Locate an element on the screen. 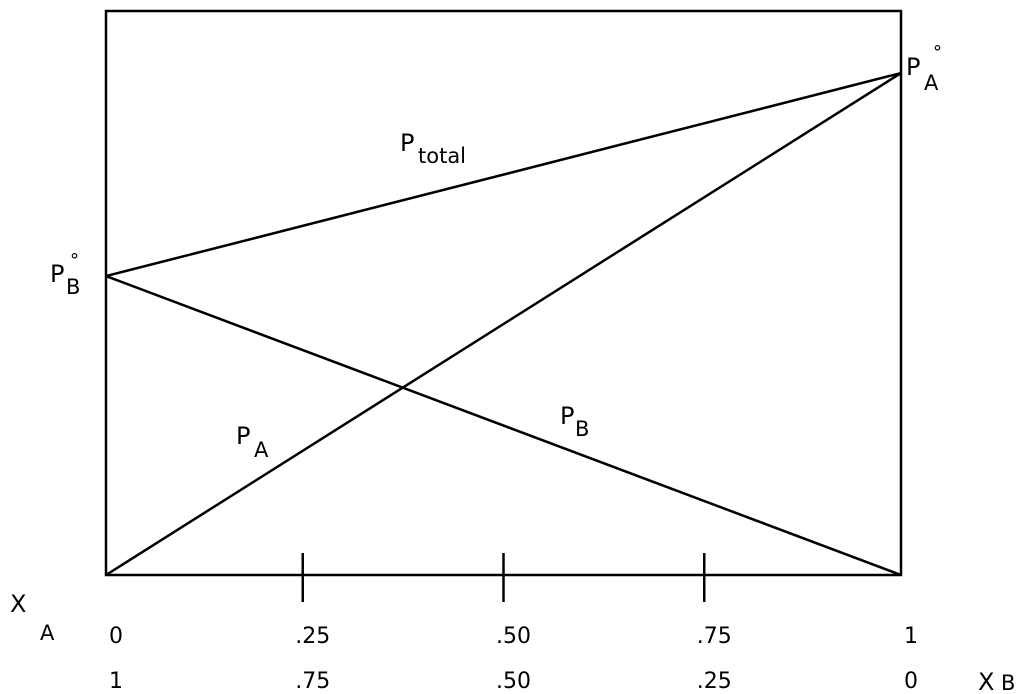 This screenshot has width=1026, height=694. annotation-pb0-sub: B is located at coordinates (73, 287).